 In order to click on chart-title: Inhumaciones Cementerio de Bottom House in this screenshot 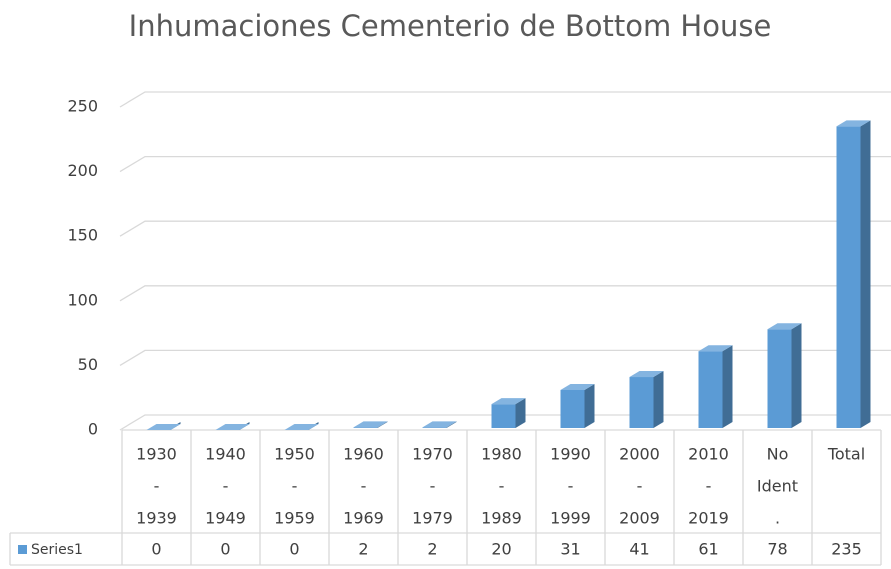, I will do `click(450, 26)`.